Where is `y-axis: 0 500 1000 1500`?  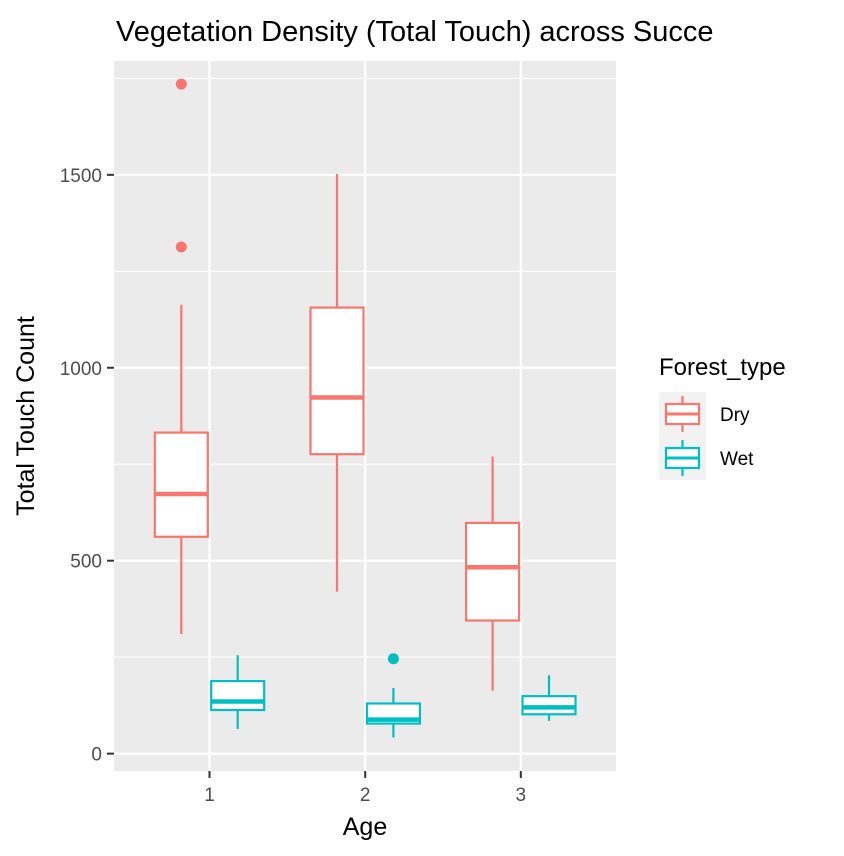 y-axis: 0 500 1000 1500 is located at coordinates (87, 466).